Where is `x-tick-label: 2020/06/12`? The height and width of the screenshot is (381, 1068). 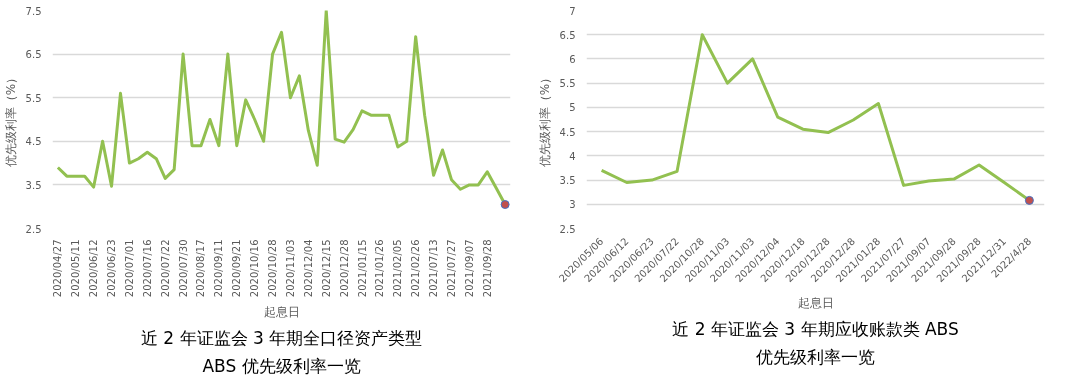
x-tick-label: 2020/06/12 is located at coordinates (94, 268).